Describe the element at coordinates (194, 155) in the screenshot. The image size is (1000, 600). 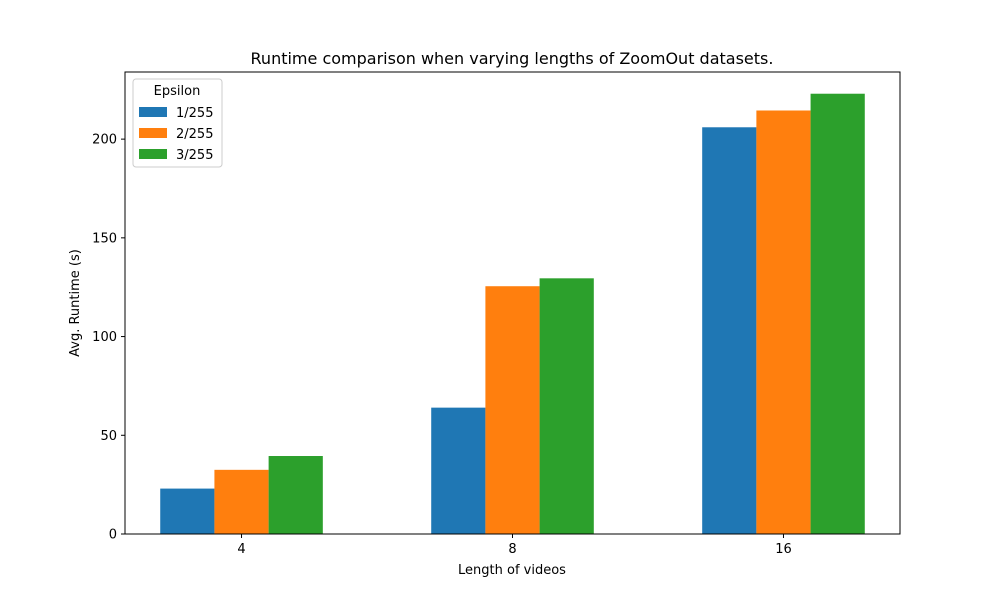
I see `legend-label: 3/255` at that location.